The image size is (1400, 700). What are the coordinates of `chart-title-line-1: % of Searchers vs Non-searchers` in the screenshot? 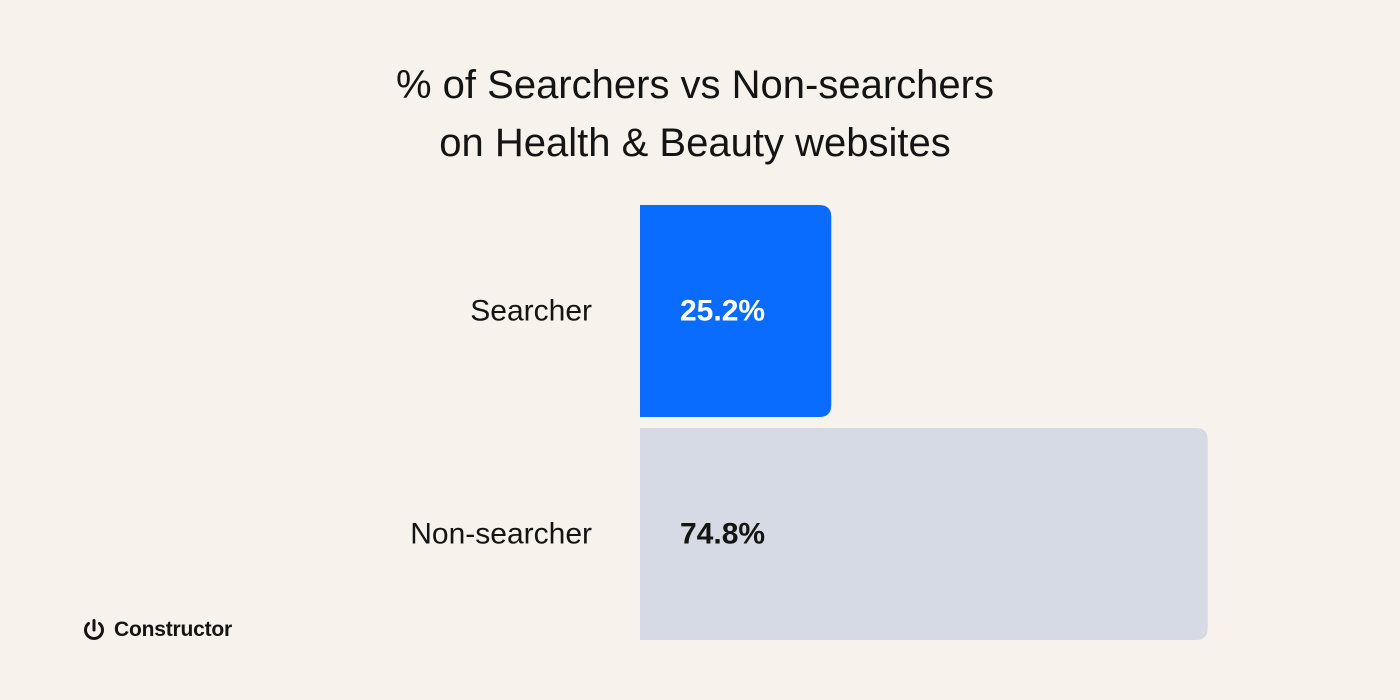 It's located at (694, 85).